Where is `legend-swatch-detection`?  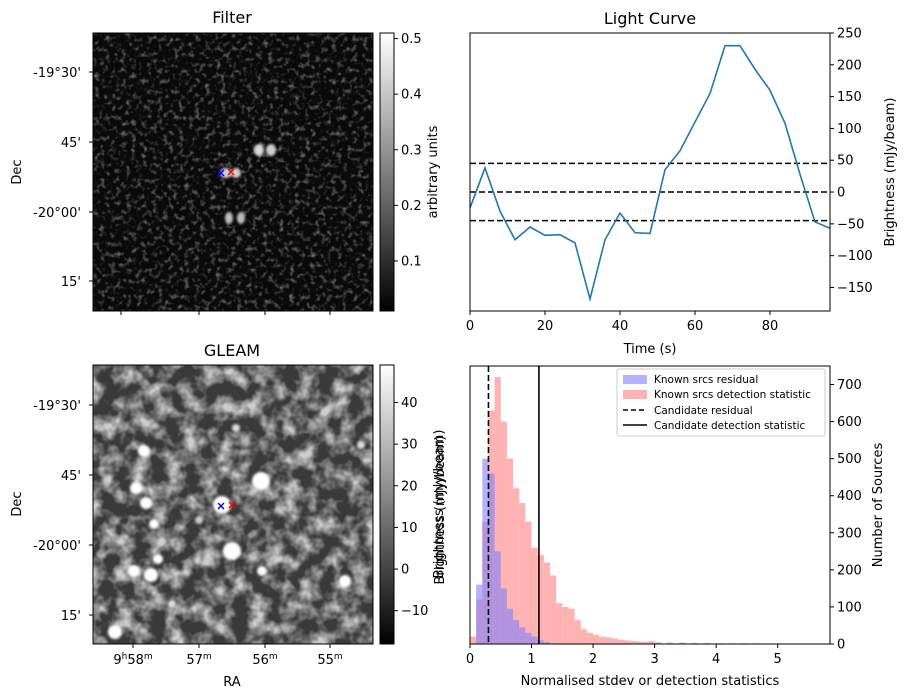
legend-swatch-detection is located at coordinates (635, 394).